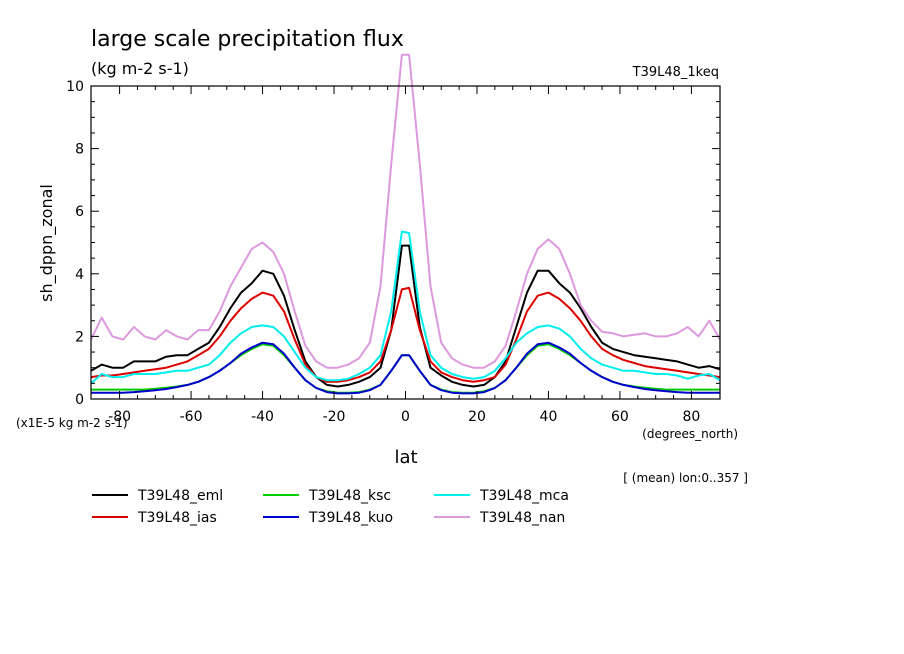  What do you see at coordinates (79, 400) in the screenshot?
I see `y-tick-label: 0` at bounding box center [79, 400].